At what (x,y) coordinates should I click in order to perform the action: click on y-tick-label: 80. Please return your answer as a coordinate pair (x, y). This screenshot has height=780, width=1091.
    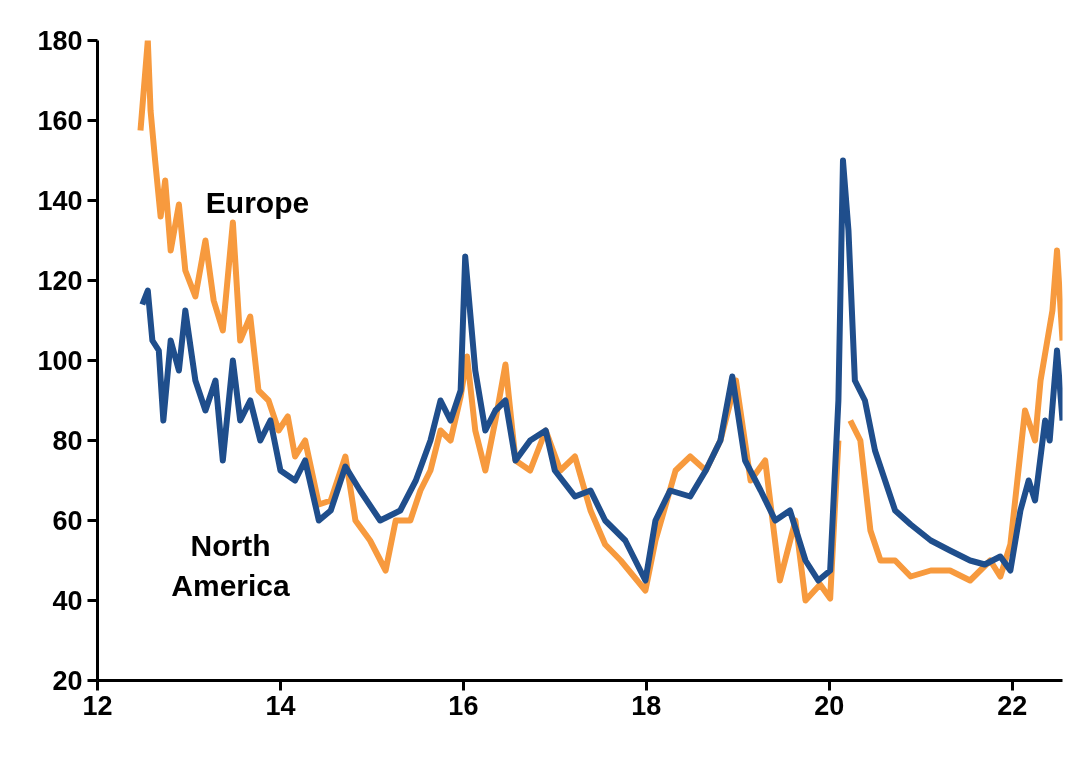
    Looking at the image, I should click on (67, 441).